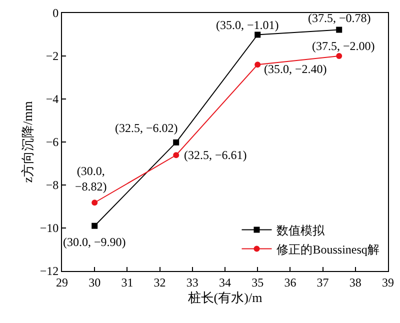  I want to click on x-tick-label: 39, so click(388, 282).